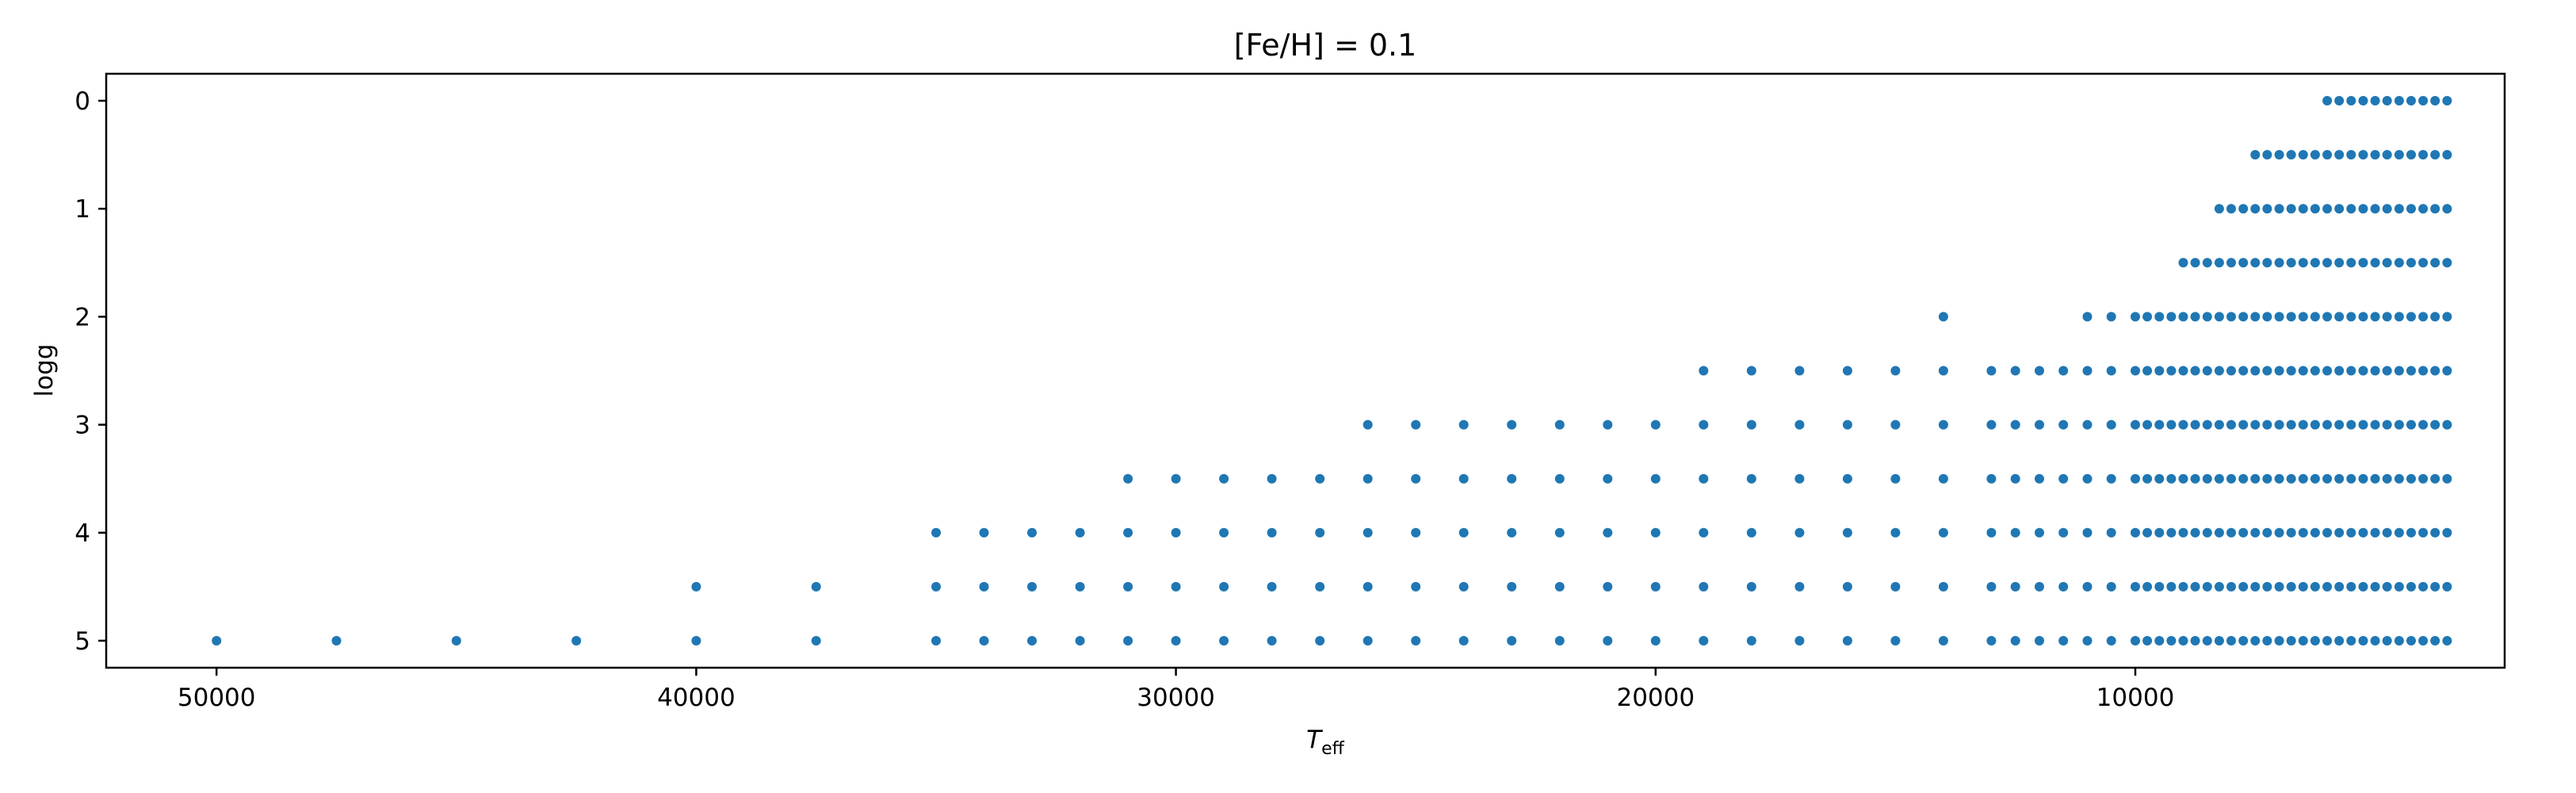 This screenshot has height=793, width=2576. I want to click on y-axis-ticks: 0 1 2 3 4 5, so click(90, 372).